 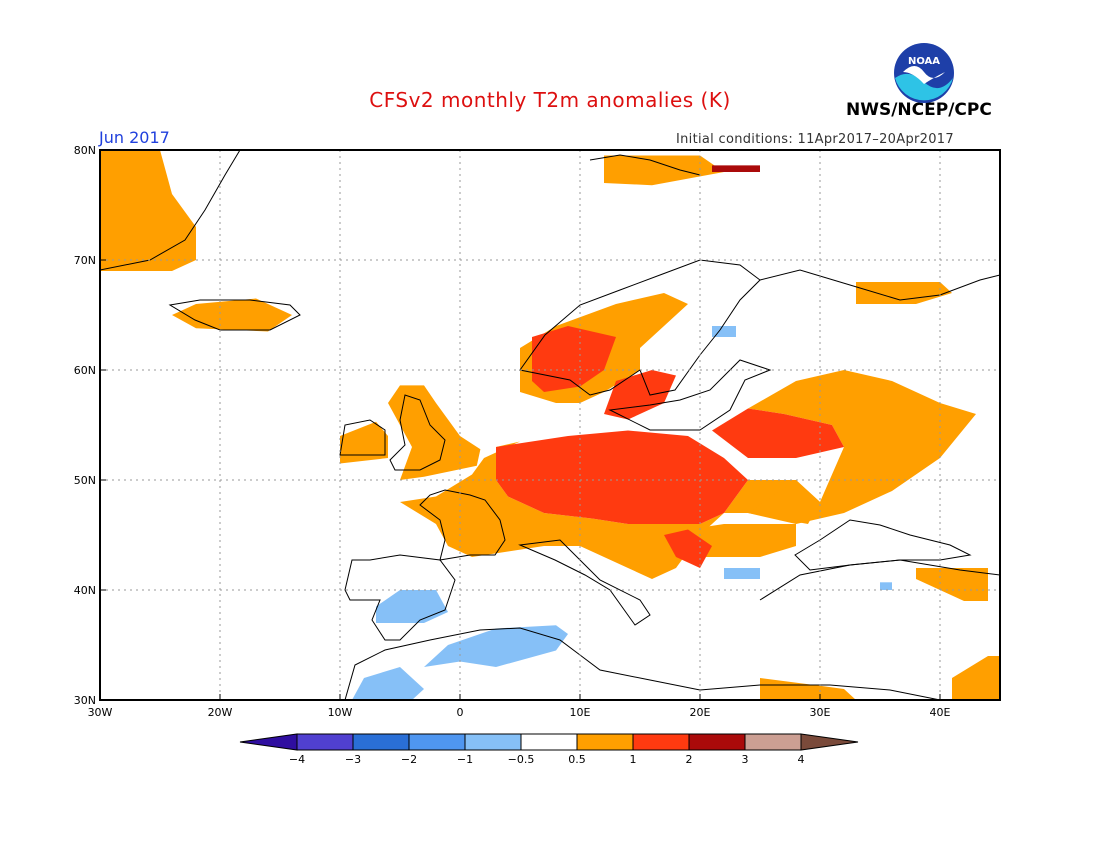 I want to click on lat-tick-label: 40N, so click(x=85, y=590).